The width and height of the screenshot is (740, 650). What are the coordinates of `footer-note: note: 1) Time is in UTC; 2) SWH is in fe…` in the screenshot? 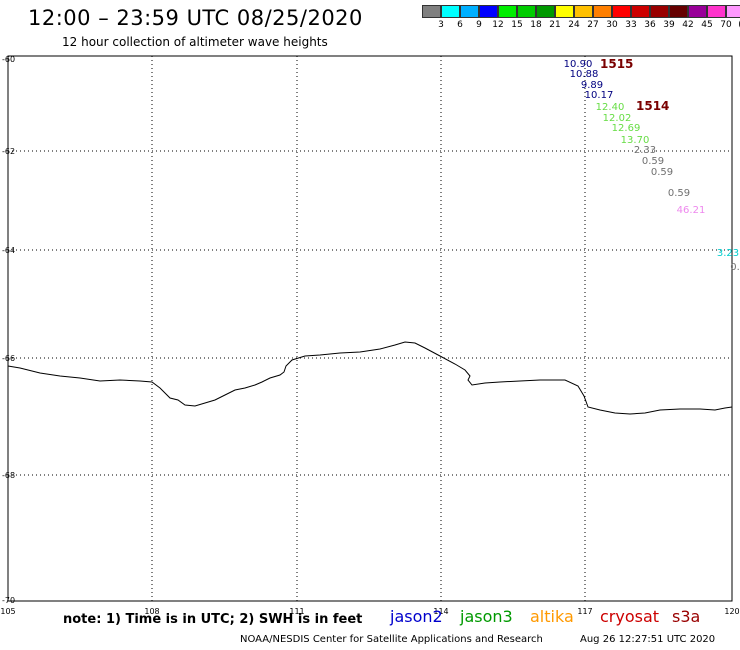 It's located at (213, 619).